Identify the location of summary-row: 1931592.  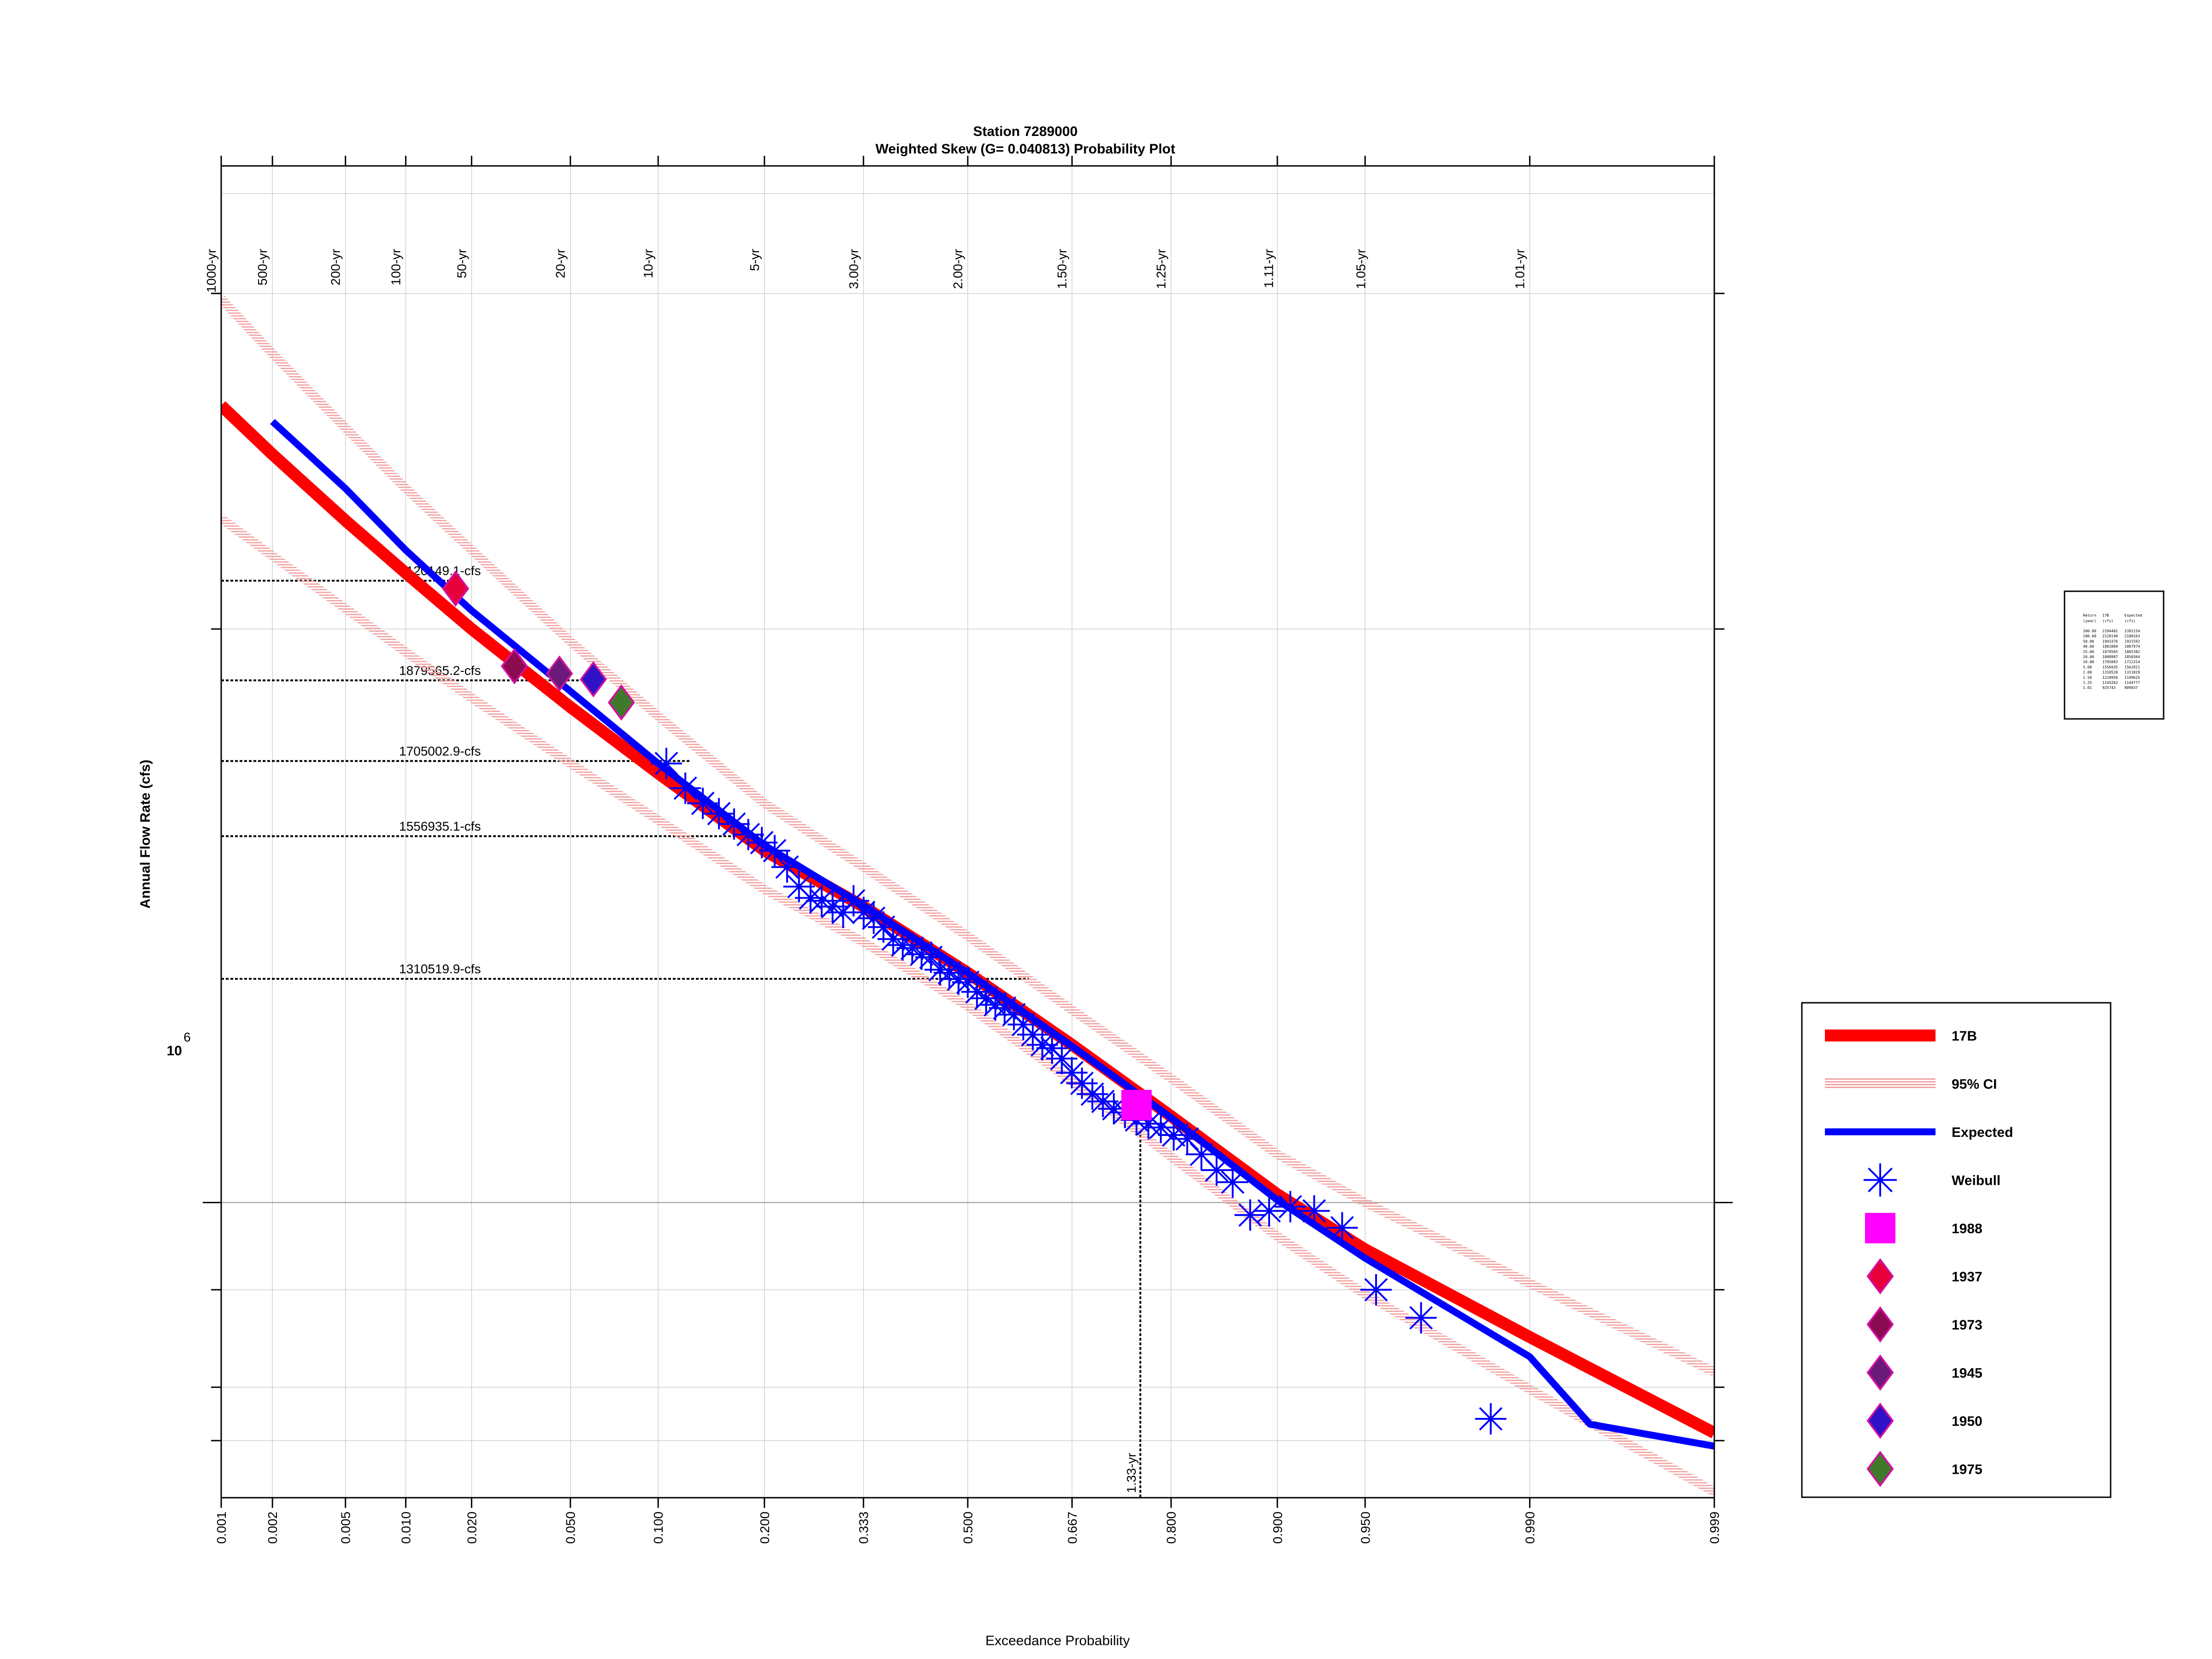
(2132, 641).